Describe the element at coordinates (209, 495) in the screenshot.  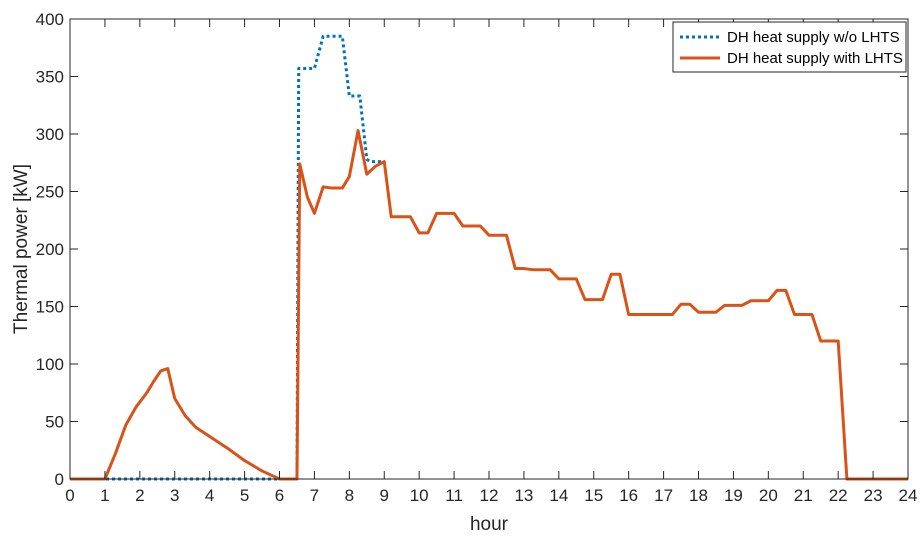
I see `x-tick-label: 4` at that location.